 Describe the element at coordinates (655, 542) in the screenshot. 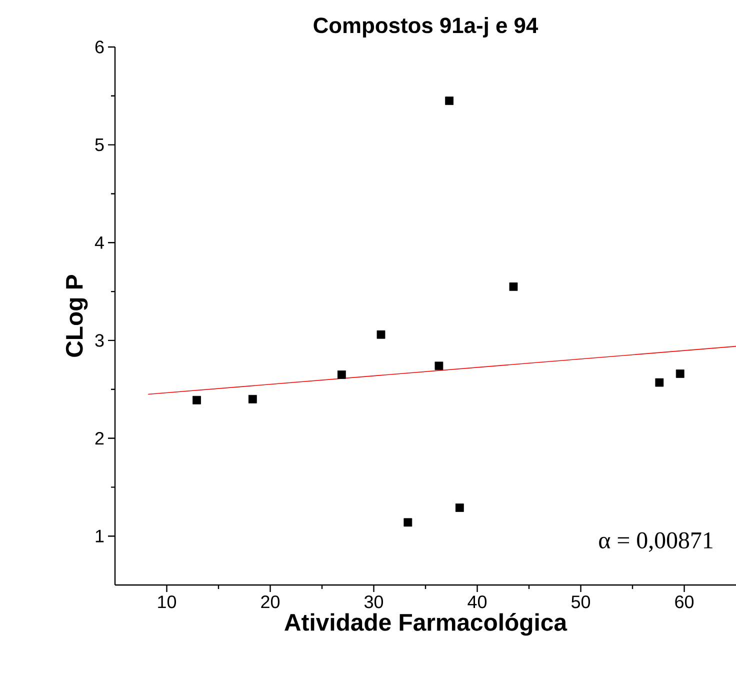

I see `annotation: α = 0,00871` at that location.